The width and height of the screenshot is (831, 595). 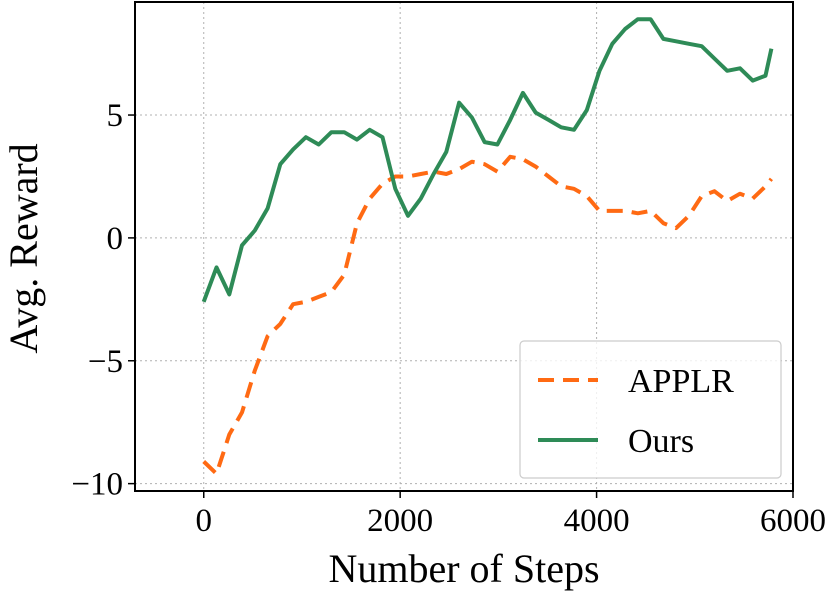 What do you see at coordinates (105, 362) in the screenshot?
I see `y-tick-label: −5` at bounding box center [105, 362].